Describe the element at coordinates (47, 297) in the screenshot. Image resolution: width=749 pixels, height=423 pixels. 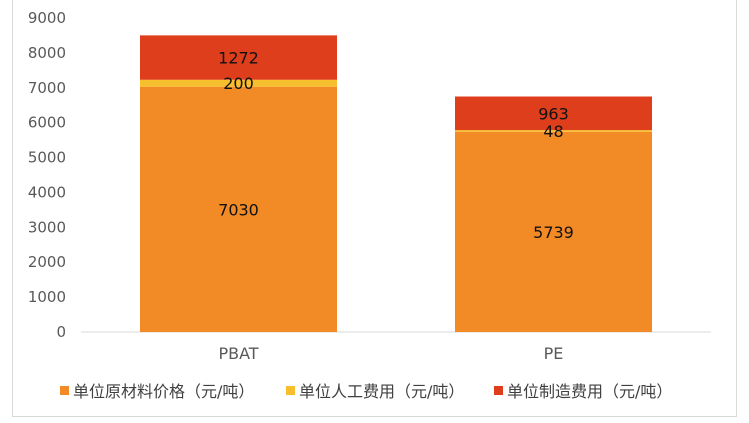
I see `y-tick-label: 1000` at that location.